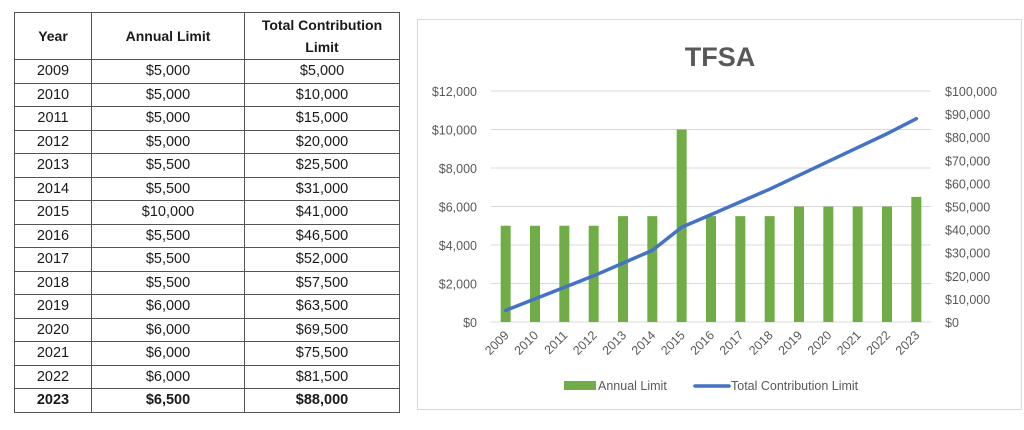 The height and width of the screenshot is (430, 1024). Describe the element at coordinates (458, 208) in the screenshot. I see `y-left-tick-label: $6,000` at that location.